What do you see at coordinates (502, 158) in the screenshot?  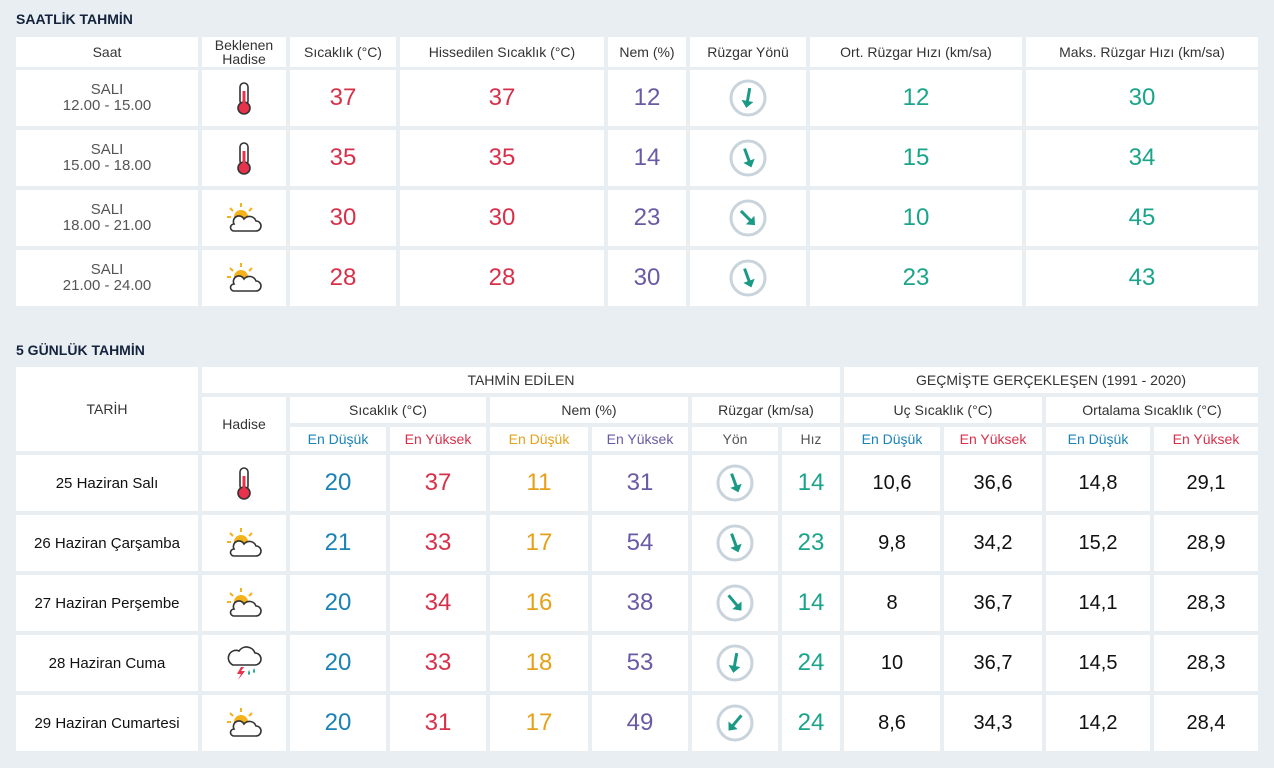 I see `feels-like: 35` at bounding box center [502, 158].